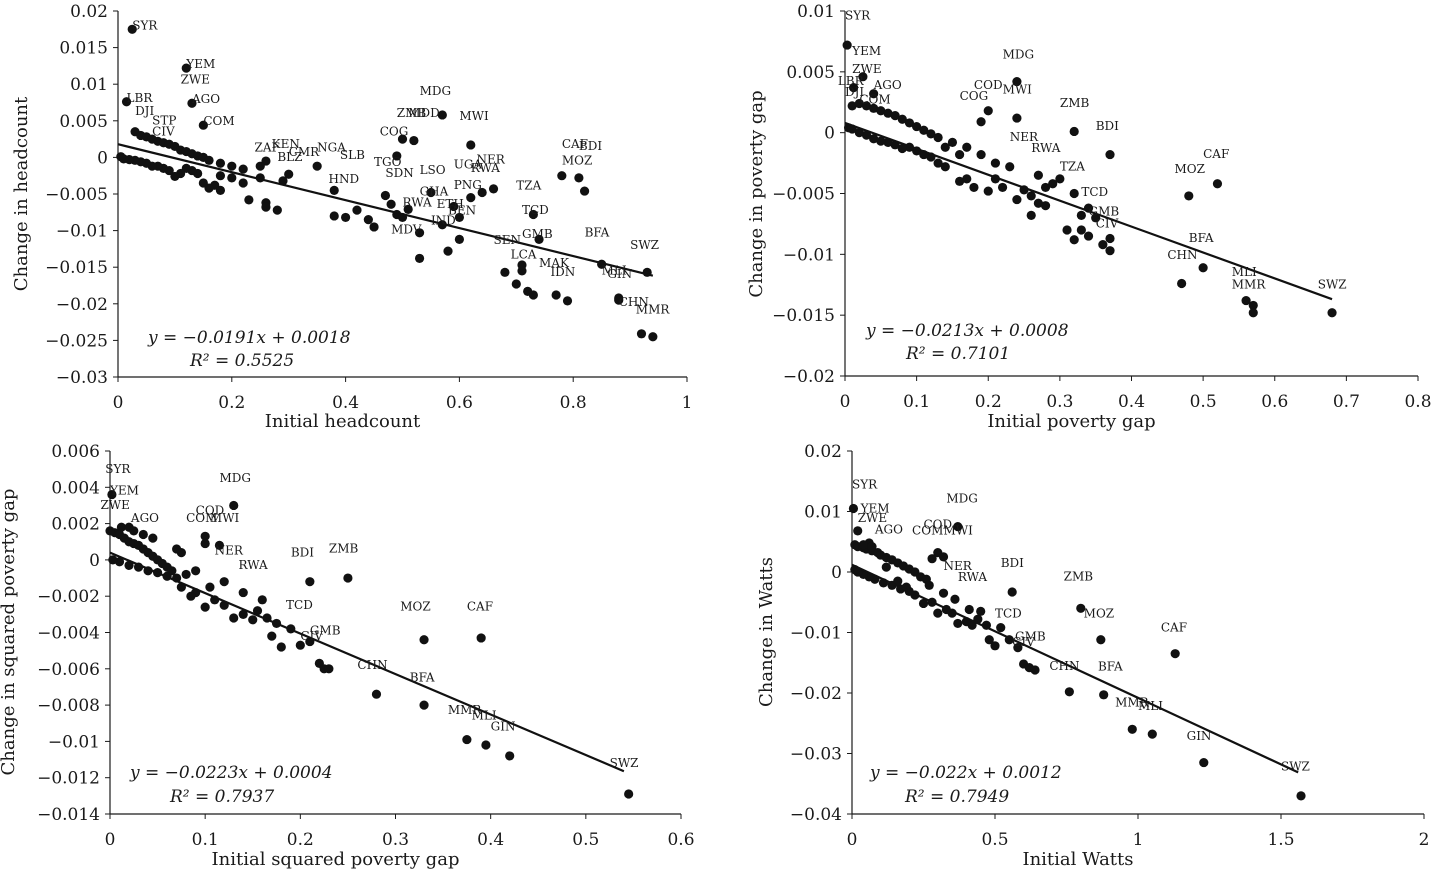 This screenshot has height=871, width=1434. What do you see at coordinates (68, 815) in the screenshot?
I see `y-tick-label: −0.014` at bounding box center [68, 815].